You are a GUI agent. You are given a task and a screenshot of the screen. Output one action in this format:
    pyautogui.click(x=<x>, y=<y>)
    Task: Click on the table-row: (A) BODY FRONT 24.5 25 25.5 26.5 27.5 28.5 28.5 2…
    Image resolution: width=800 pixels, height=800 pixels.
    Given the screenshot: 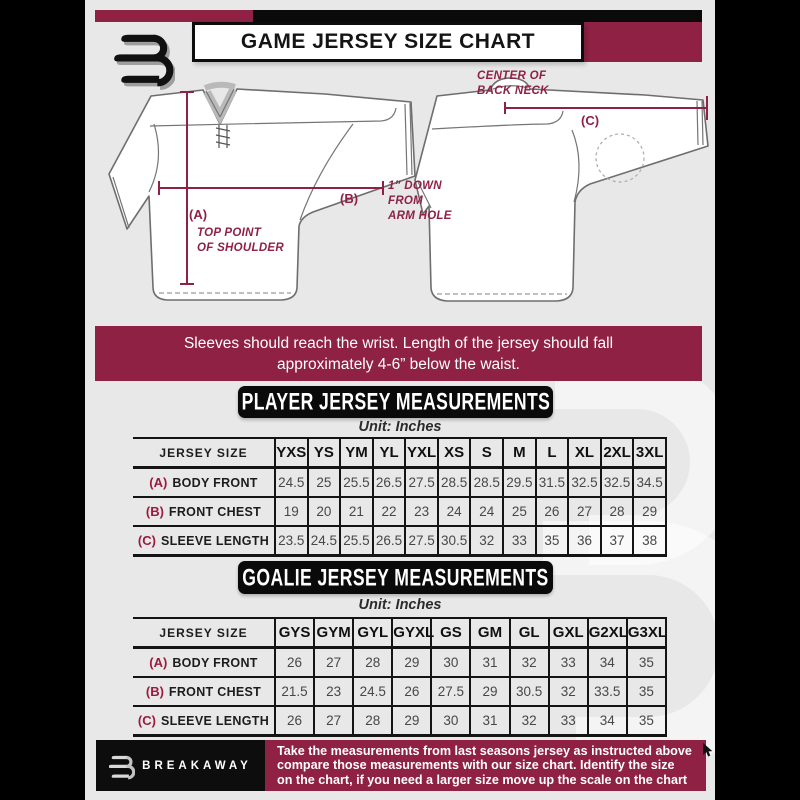 What is the action you would take?
    pyautogui.click(x=400, y=482)
    